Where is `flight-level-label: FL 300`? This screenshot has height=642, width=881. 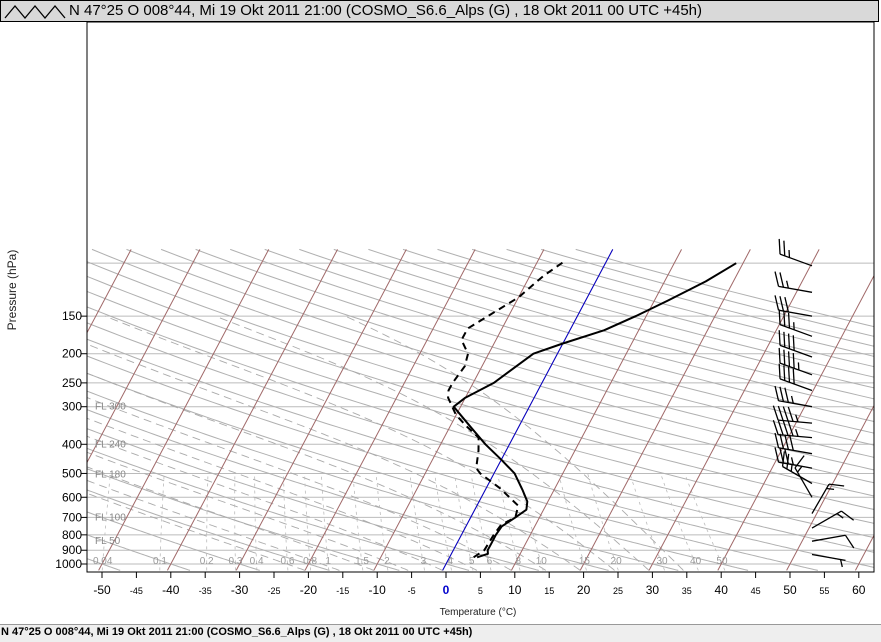
flight-level-label: FL 300 is located at coordinates (110, 407).